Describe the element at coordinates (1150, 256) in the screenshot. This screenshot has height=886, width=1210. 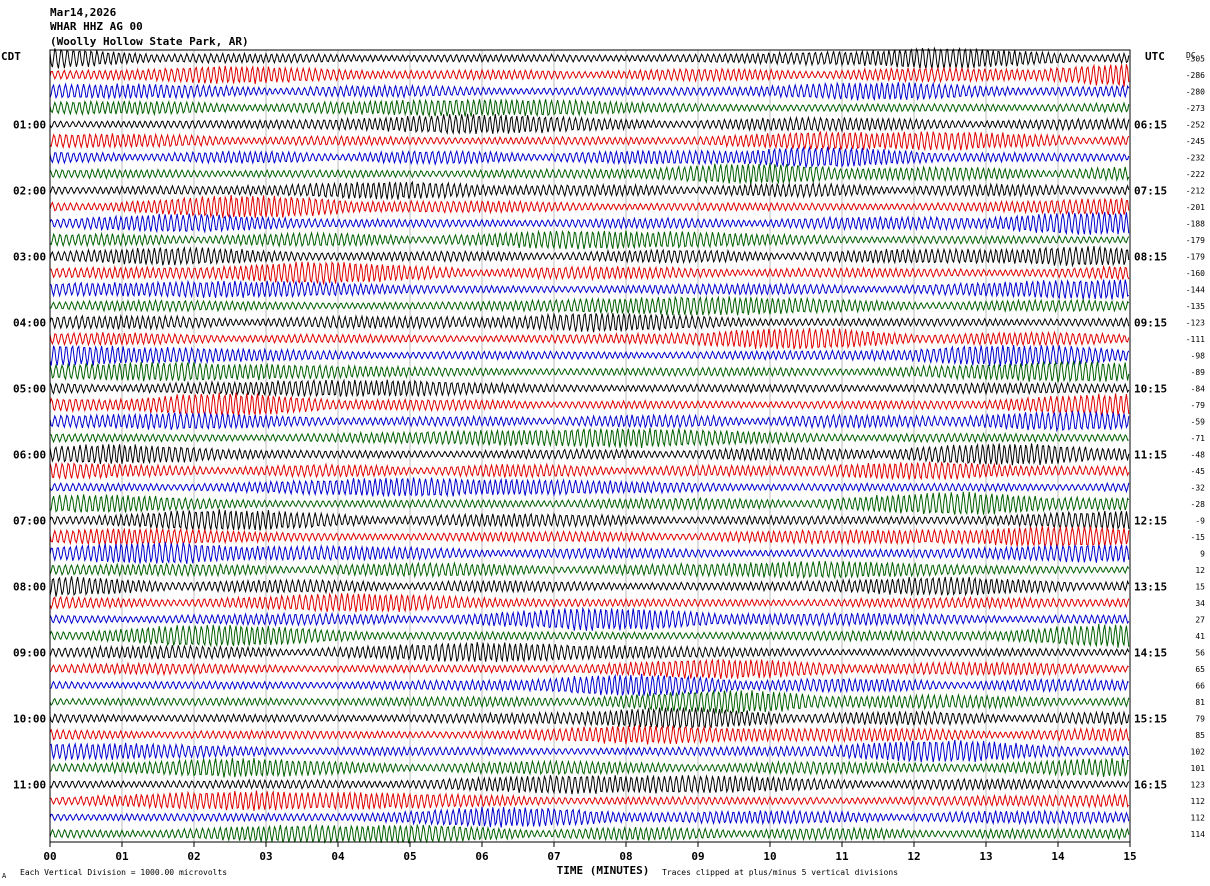
I see `utc-hour-label: 08:15` at that location.